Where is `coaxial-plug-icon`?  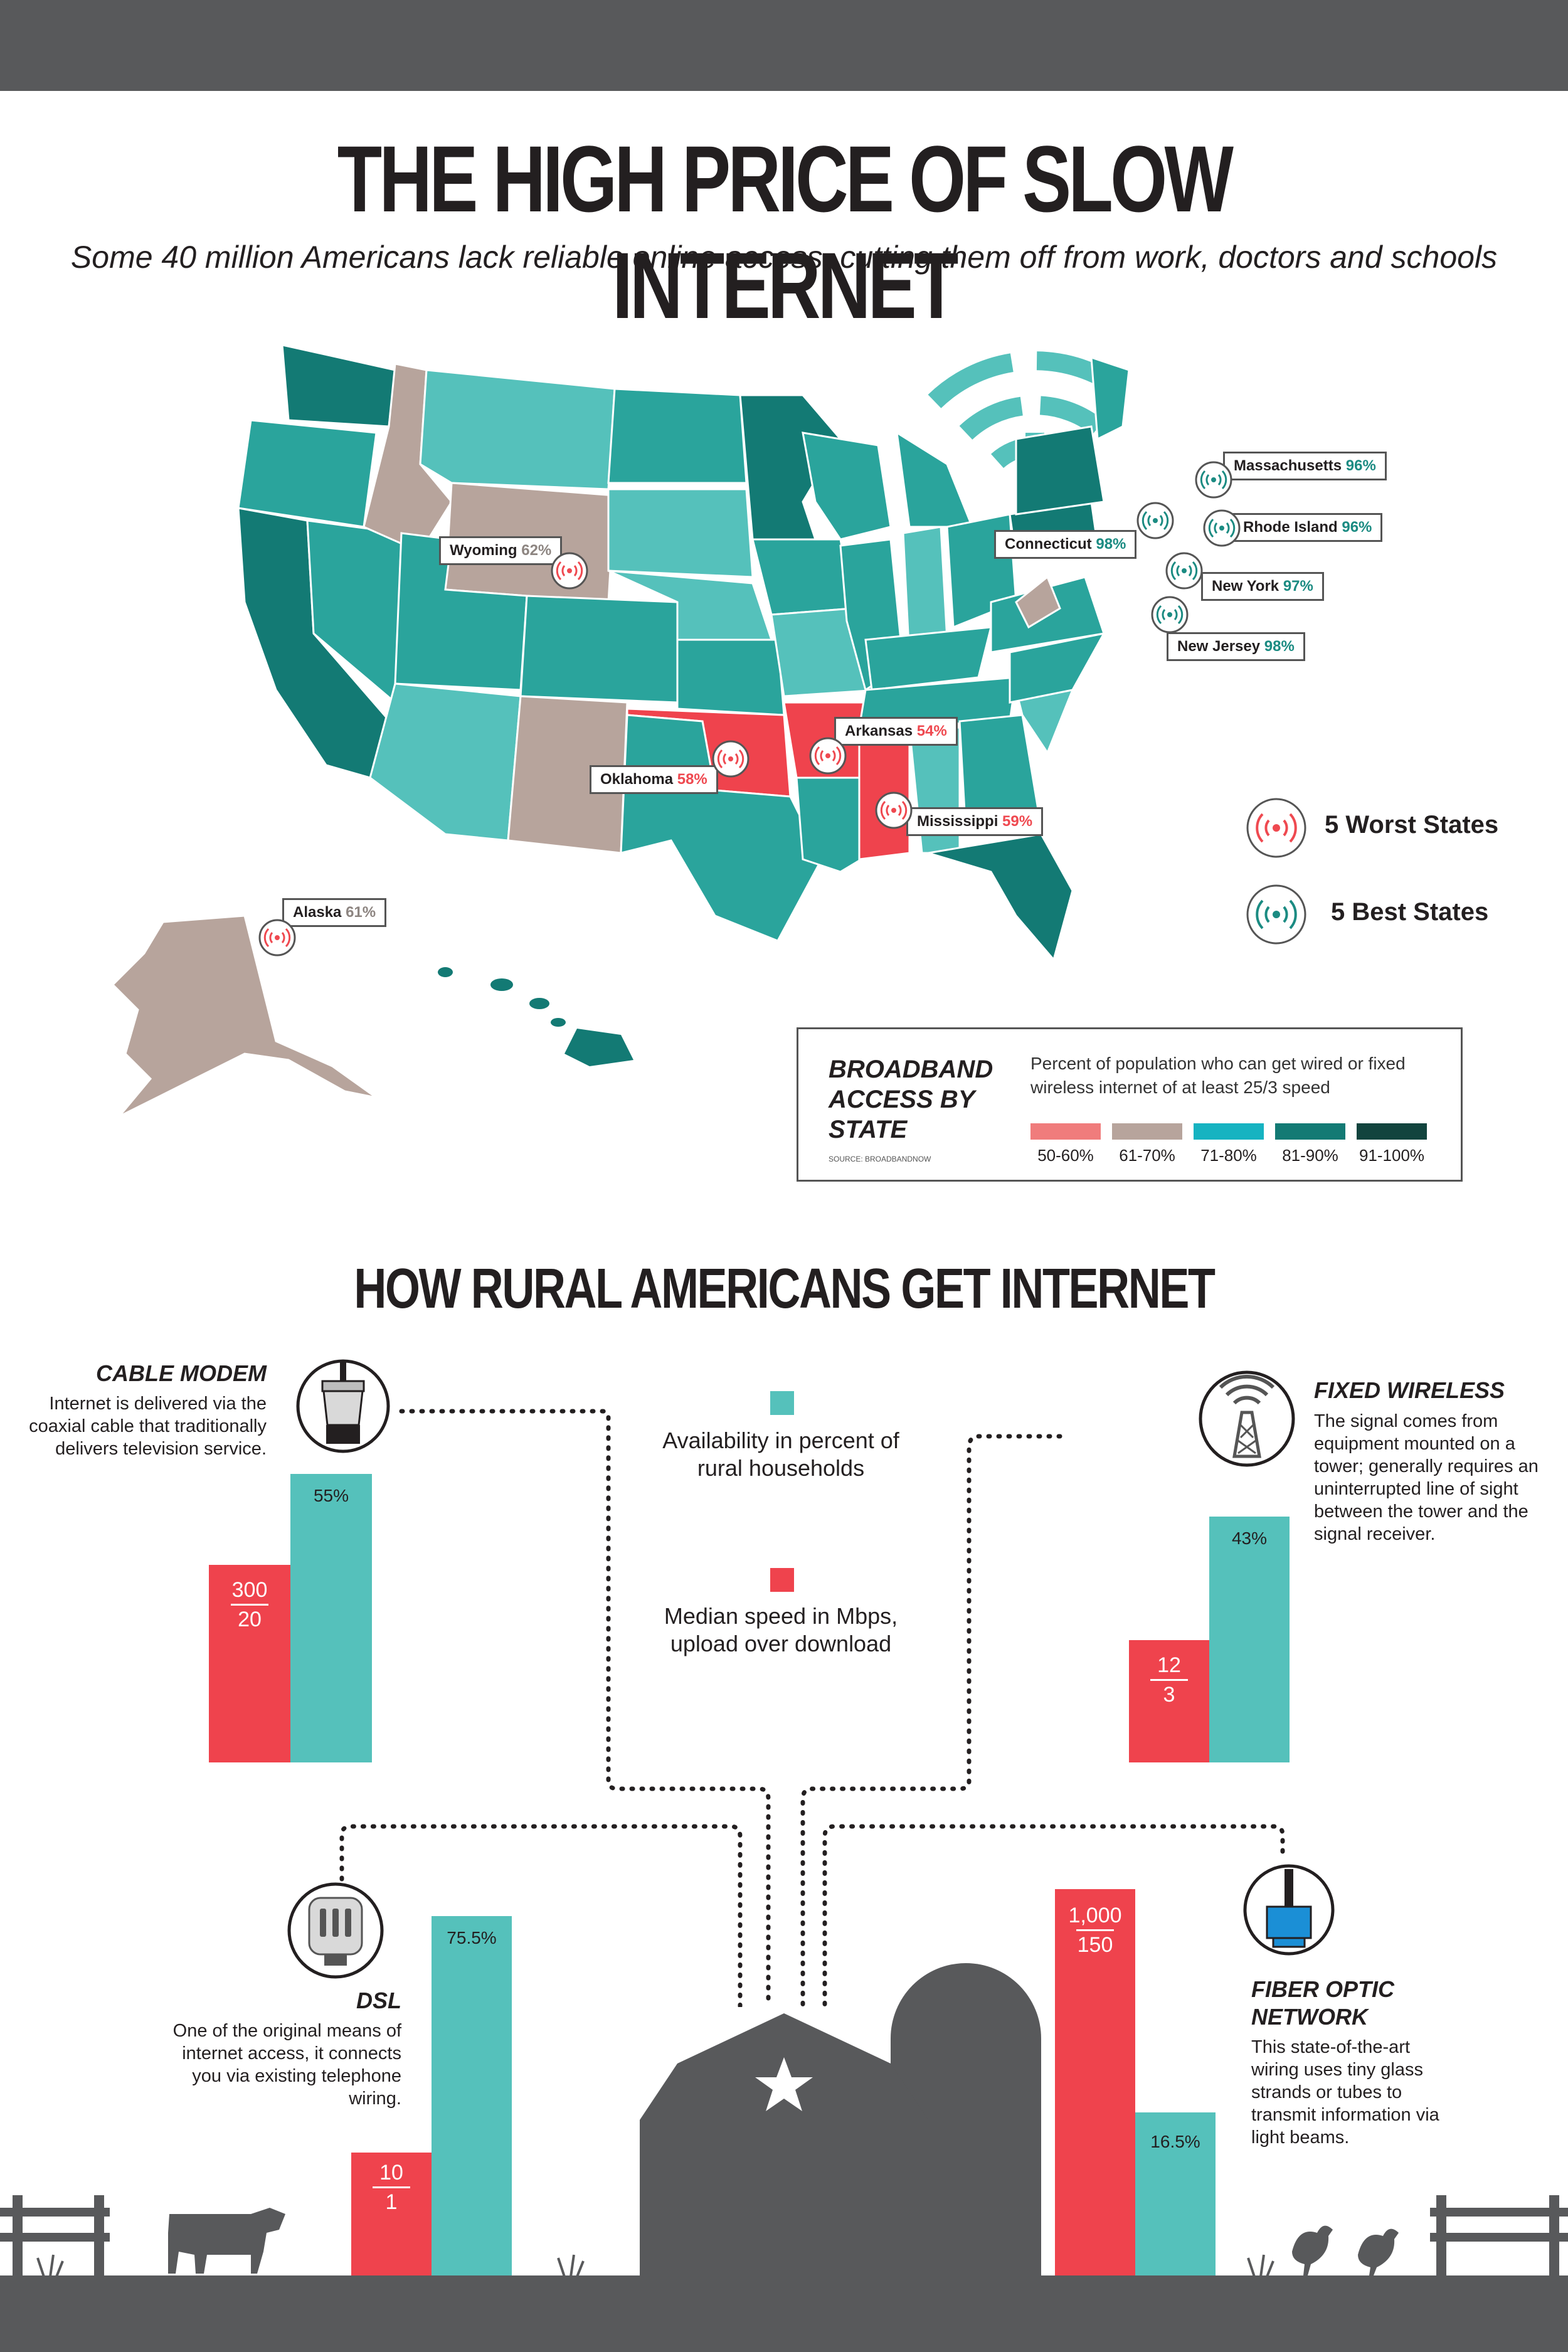
coaxial-plug-icon is located at coordinates (343, 1406).